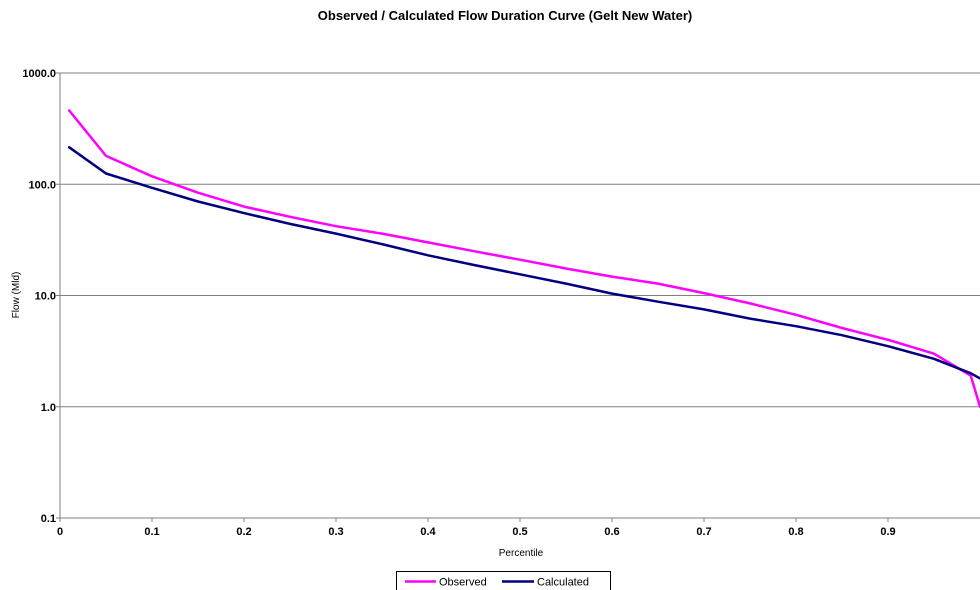 The height and width of the screenshot is (590, 980). I want to click on x-tick-label: 0.2, so click(243, 532).